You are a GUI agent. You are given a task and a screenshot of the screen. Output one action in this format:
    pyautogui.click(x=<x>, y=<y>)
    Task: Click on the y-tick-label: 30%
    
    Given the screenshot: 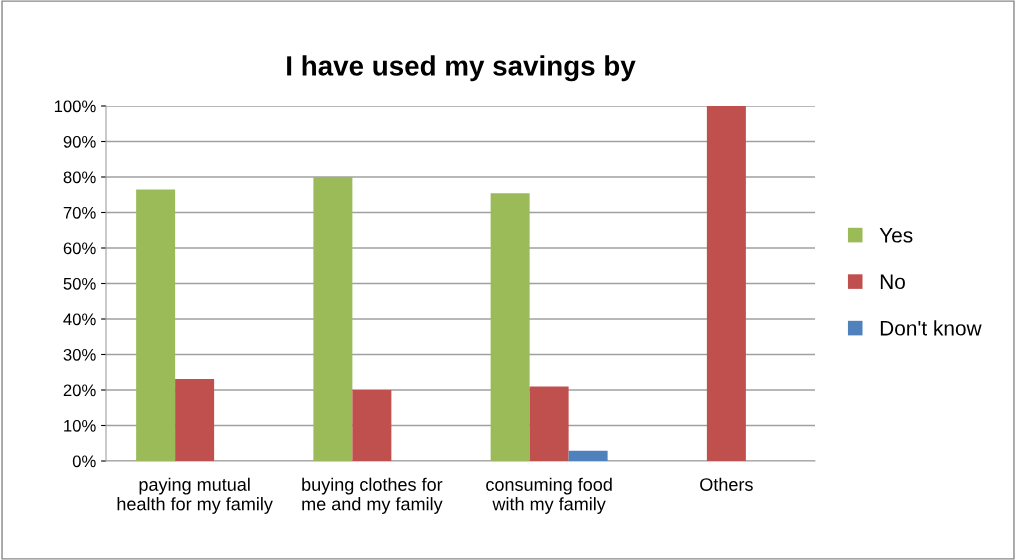 What is the action you would take?
    pyautogui.click(x=79, y=354)
    